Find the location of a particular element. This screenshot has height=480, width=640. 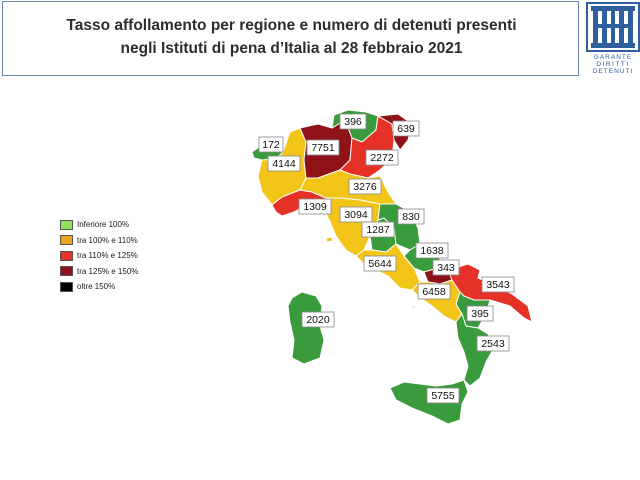

label-sardegna: 2020 is located at coordinates (318, 319).